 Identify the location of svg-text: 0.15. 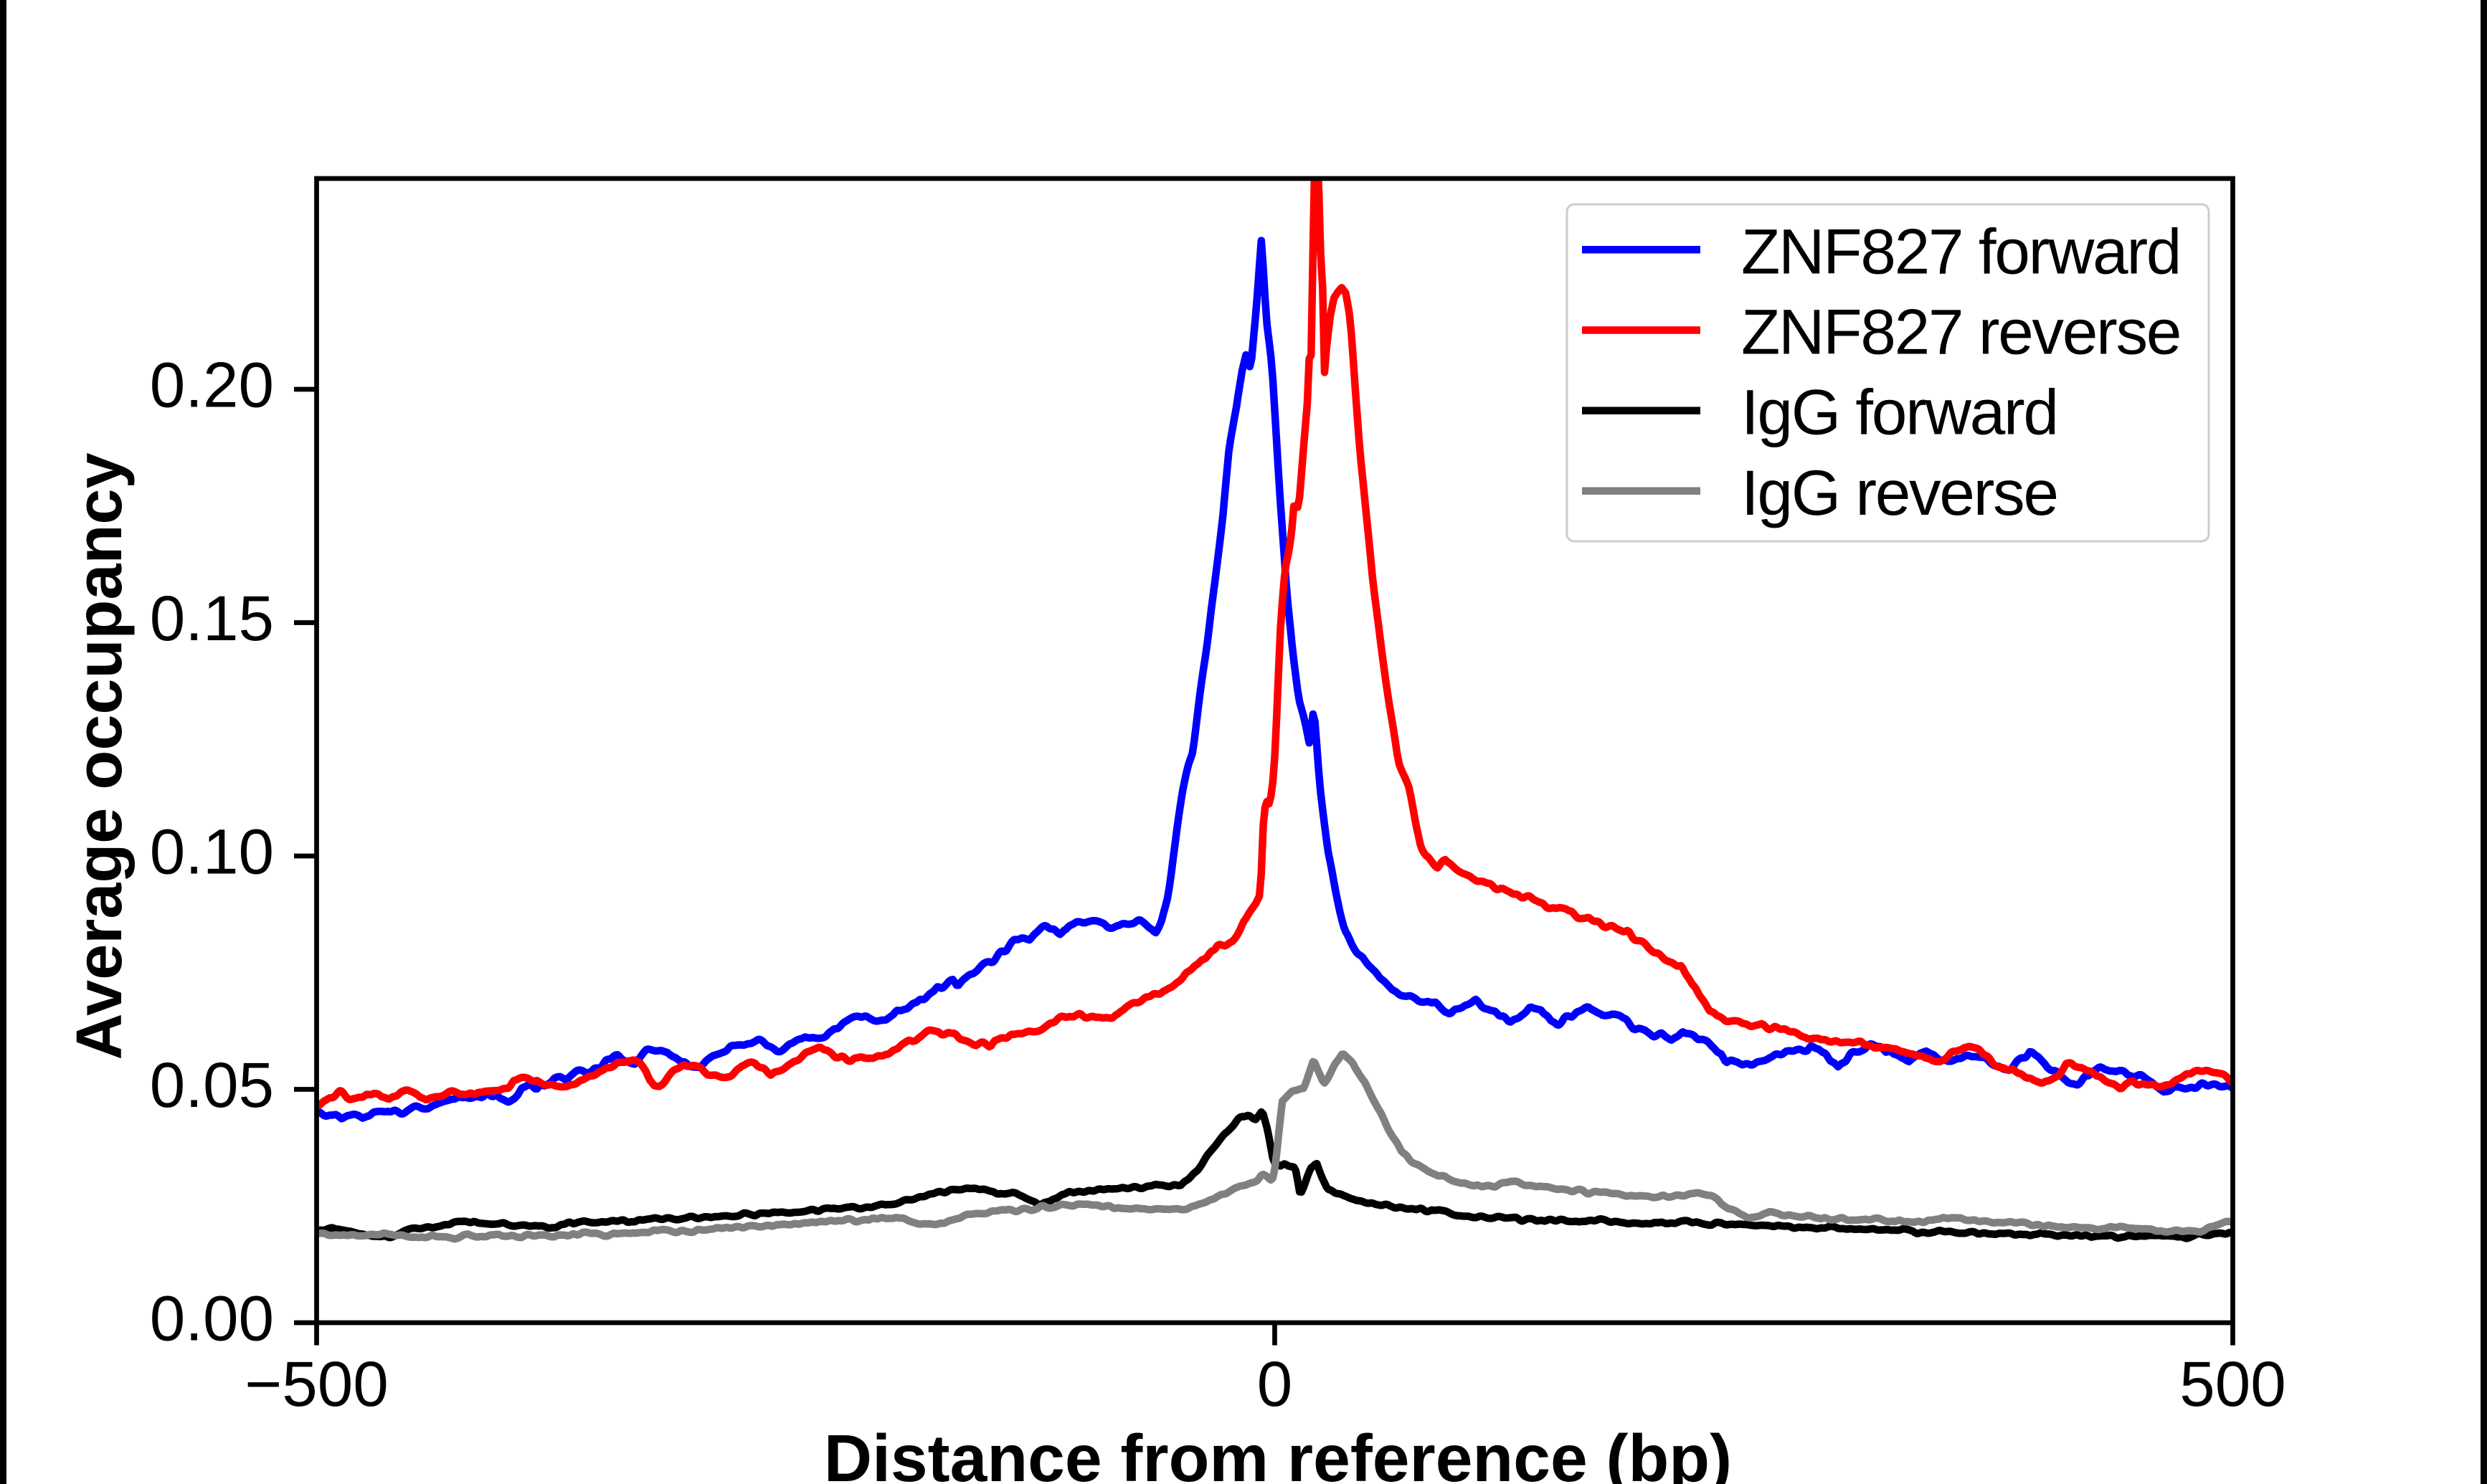
(212, 618).